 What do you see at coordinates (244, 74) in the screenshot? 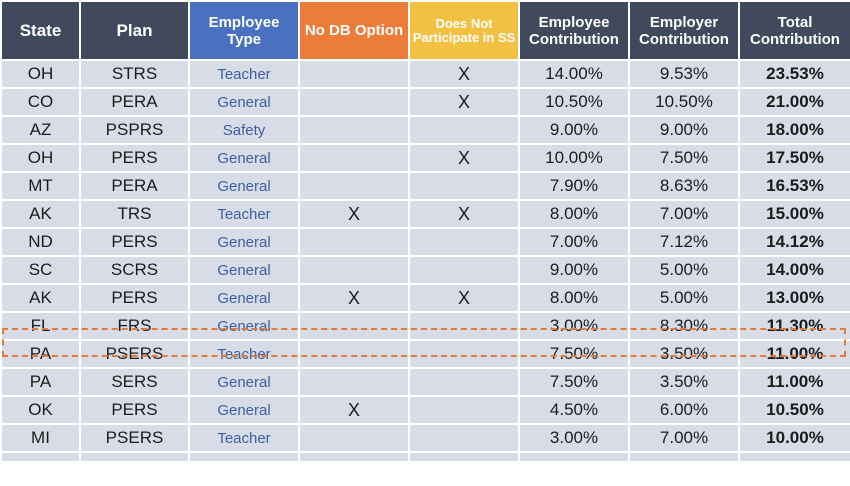
I see `employee-type-cell: Teacher` at bounding box center [244, 74].